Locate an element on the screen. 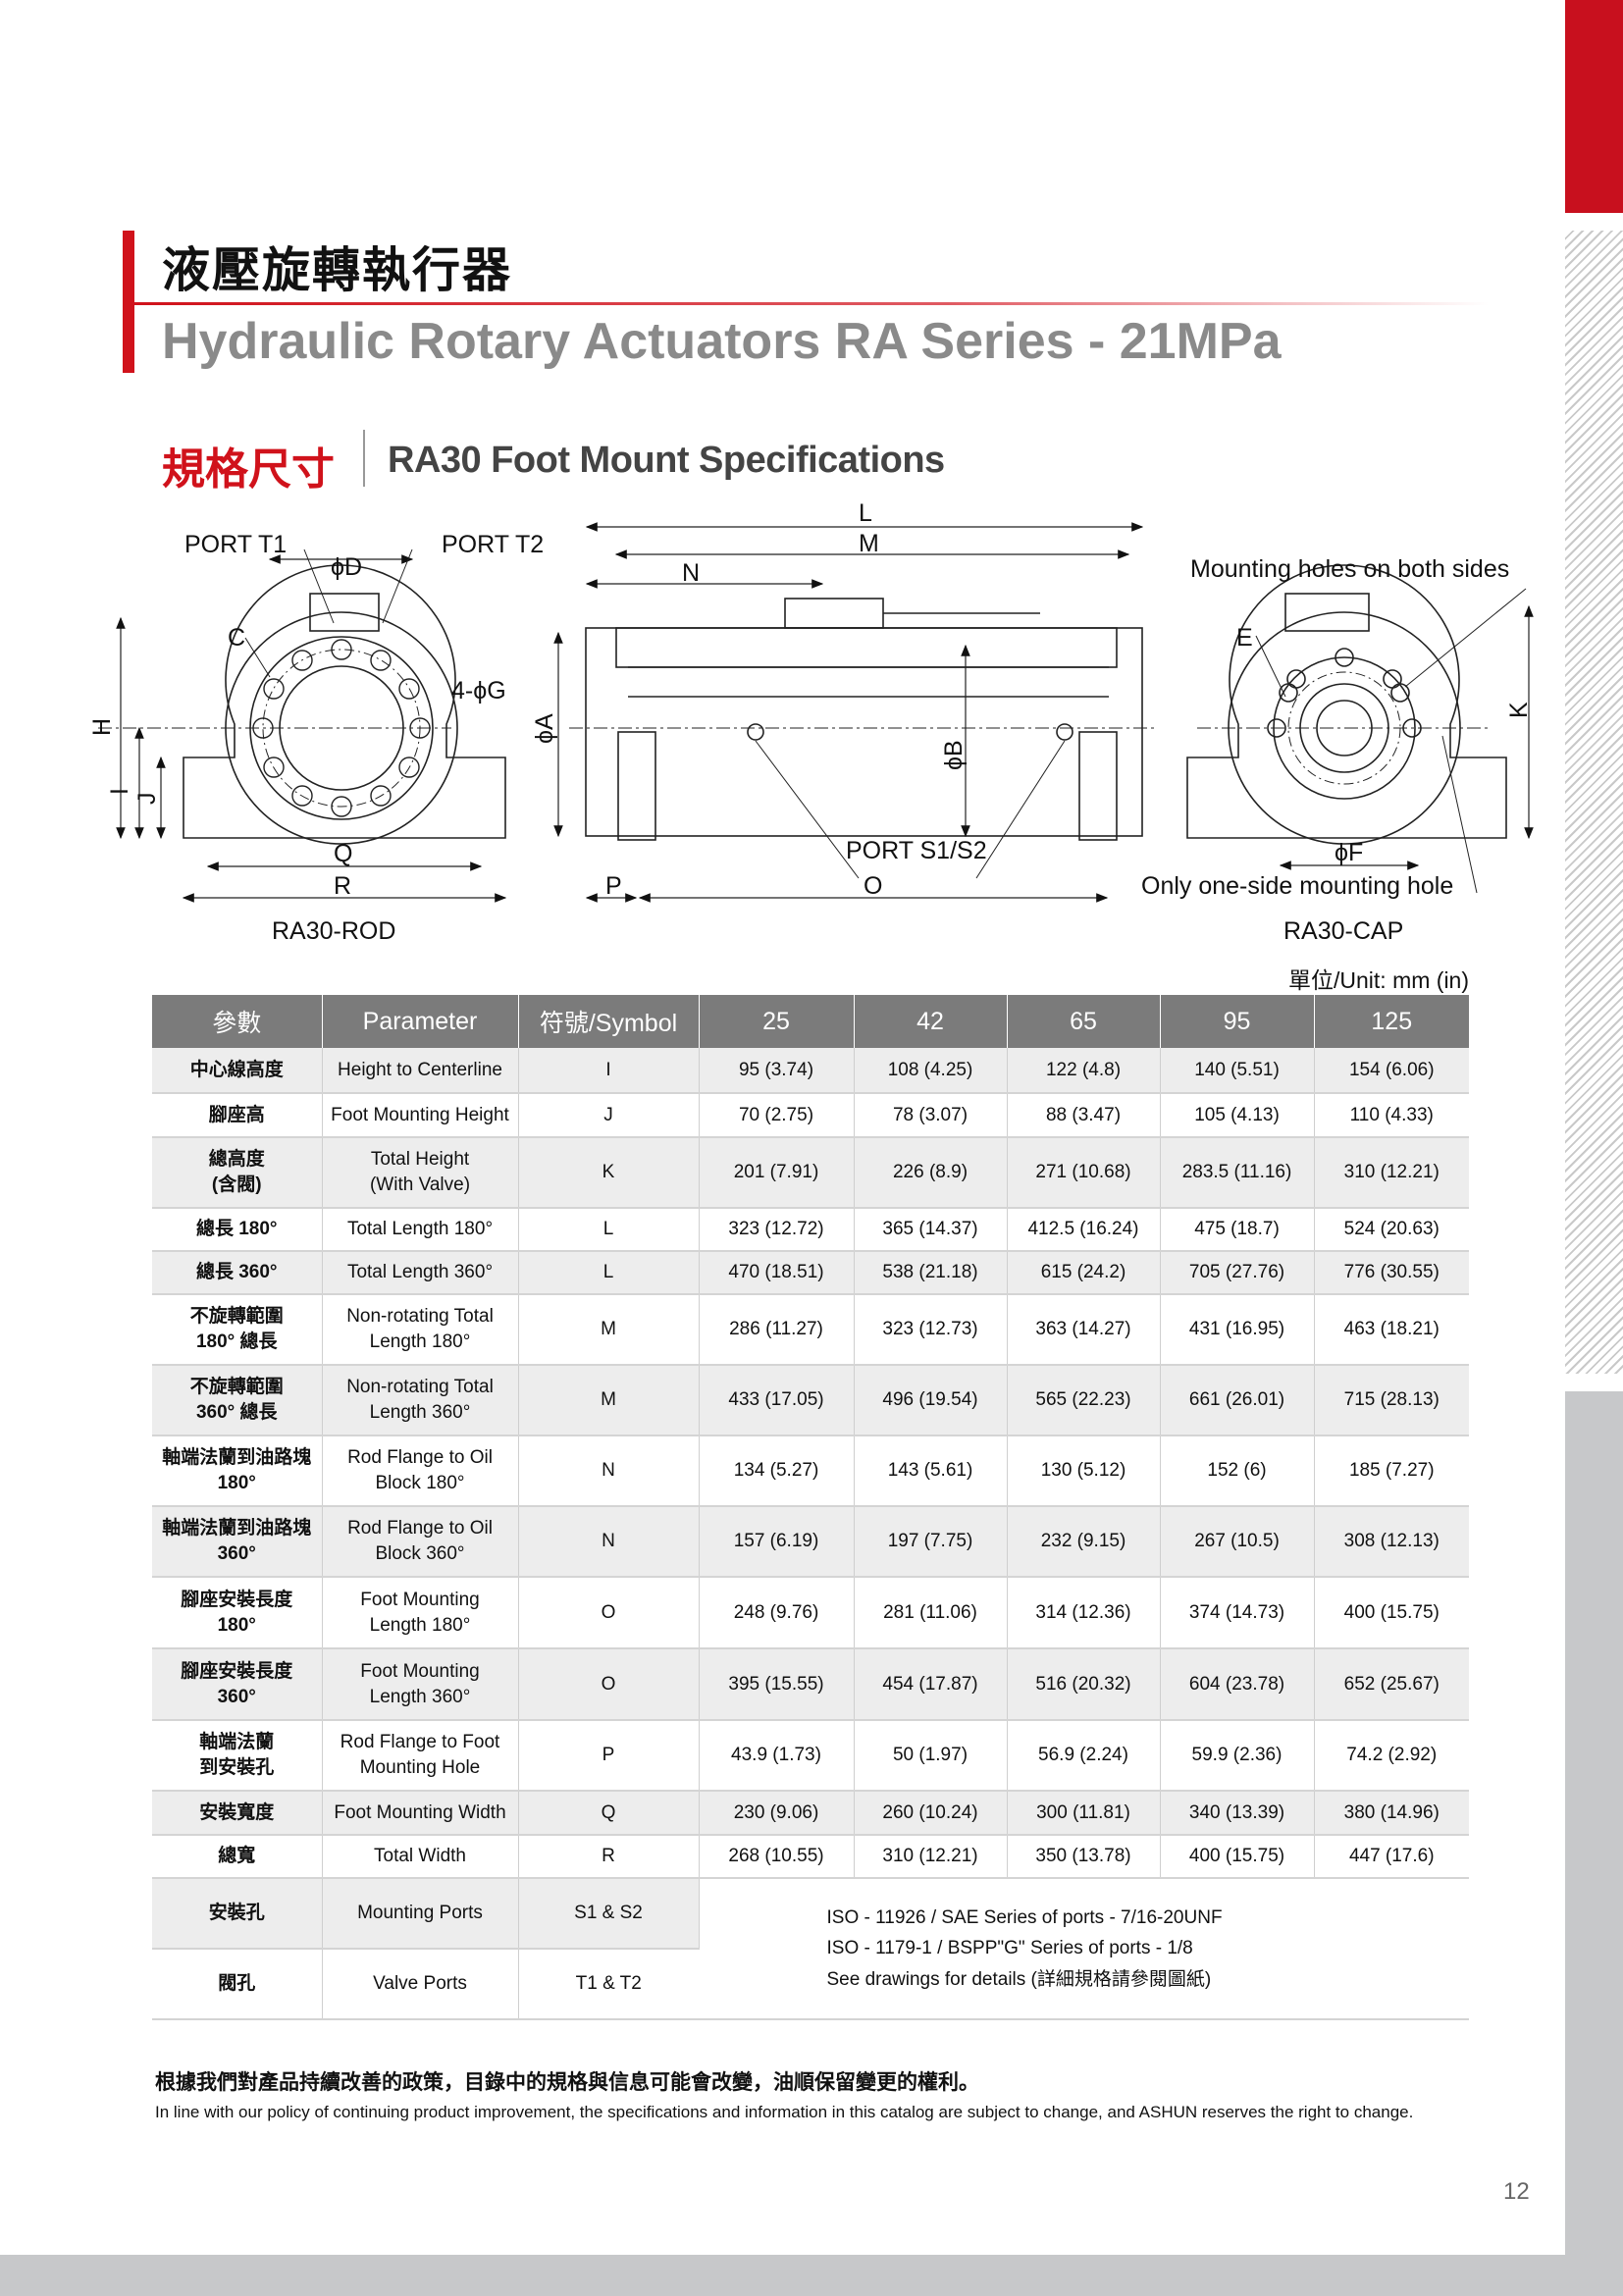 The height and width of the screenshot is (2296, 1623). value-cell: 374 (14.73) is located at coordinates (1237, 1613).